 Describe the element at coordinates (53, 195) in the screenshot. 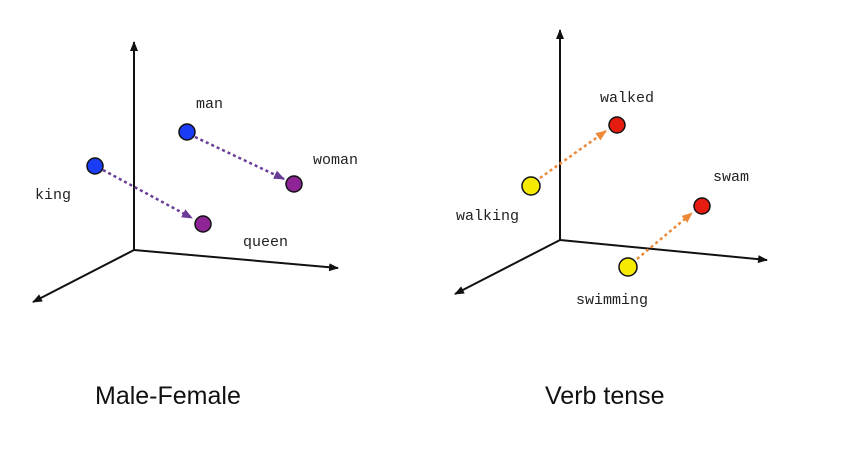

I see `king-label: king` at that location.